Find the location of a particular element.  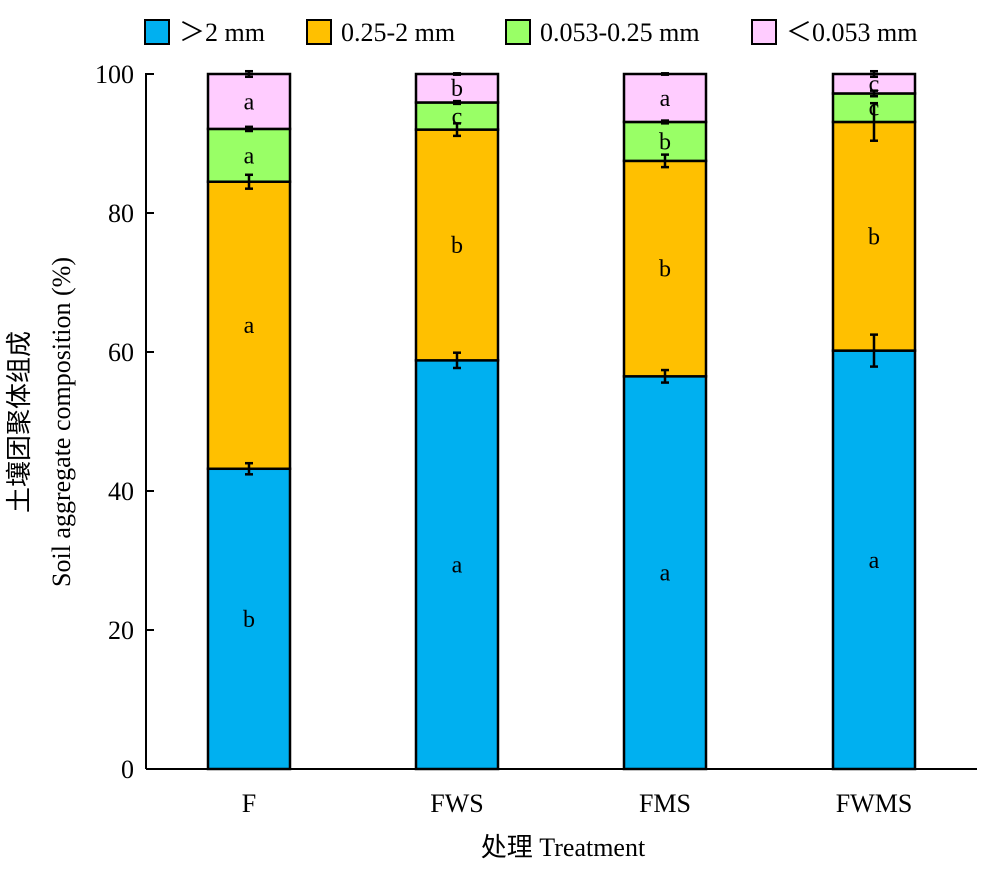

legend-label-1: ＞2 mm is located at coordinates (222, 32).